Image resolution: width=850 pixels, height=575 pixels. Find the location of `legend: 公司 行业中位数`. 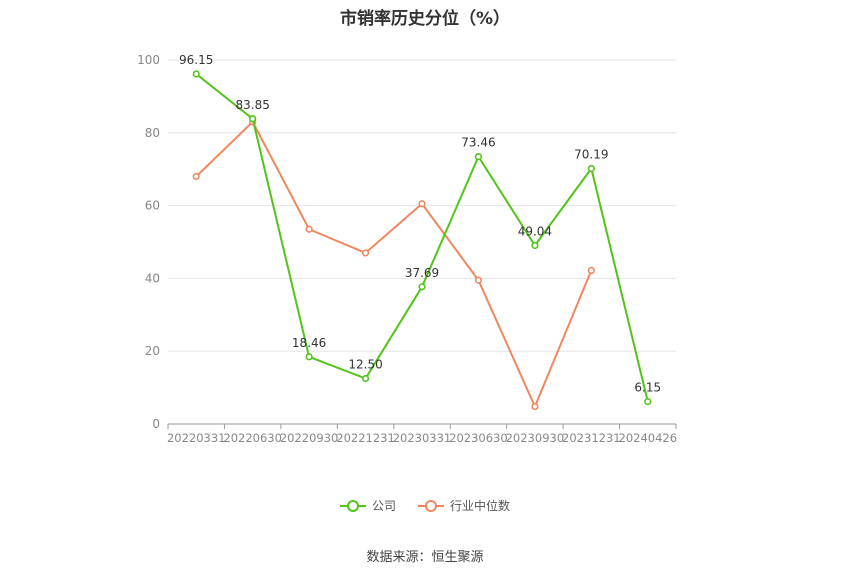

legend: 公司 行业中位数 is located at coordinates (425, 505).